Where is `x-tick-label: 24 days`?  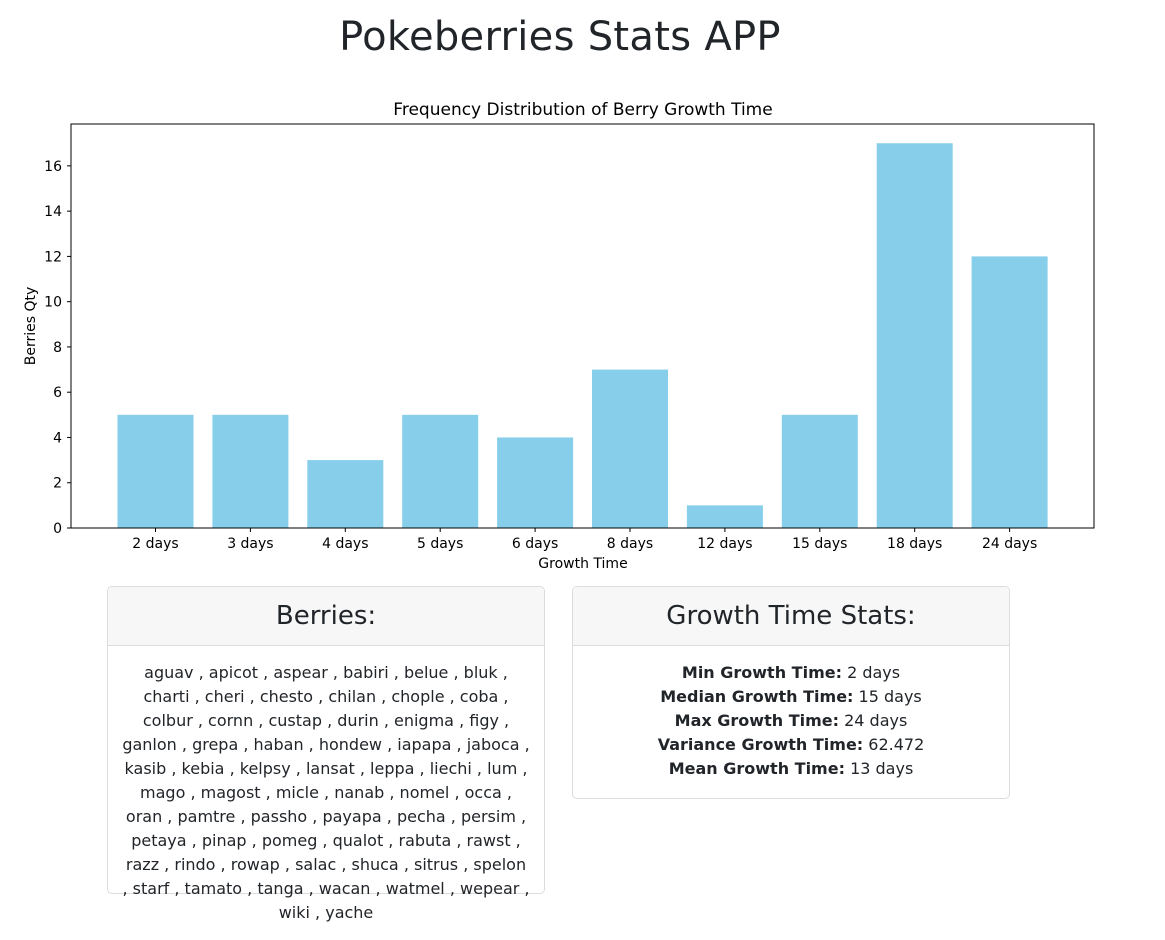 x-tick-label: 24 days is located at coordinates (1009, 544).